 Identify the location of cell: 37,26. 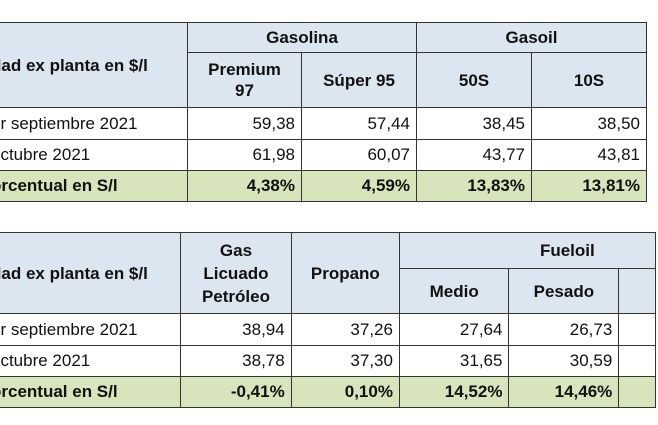
(345, 329).